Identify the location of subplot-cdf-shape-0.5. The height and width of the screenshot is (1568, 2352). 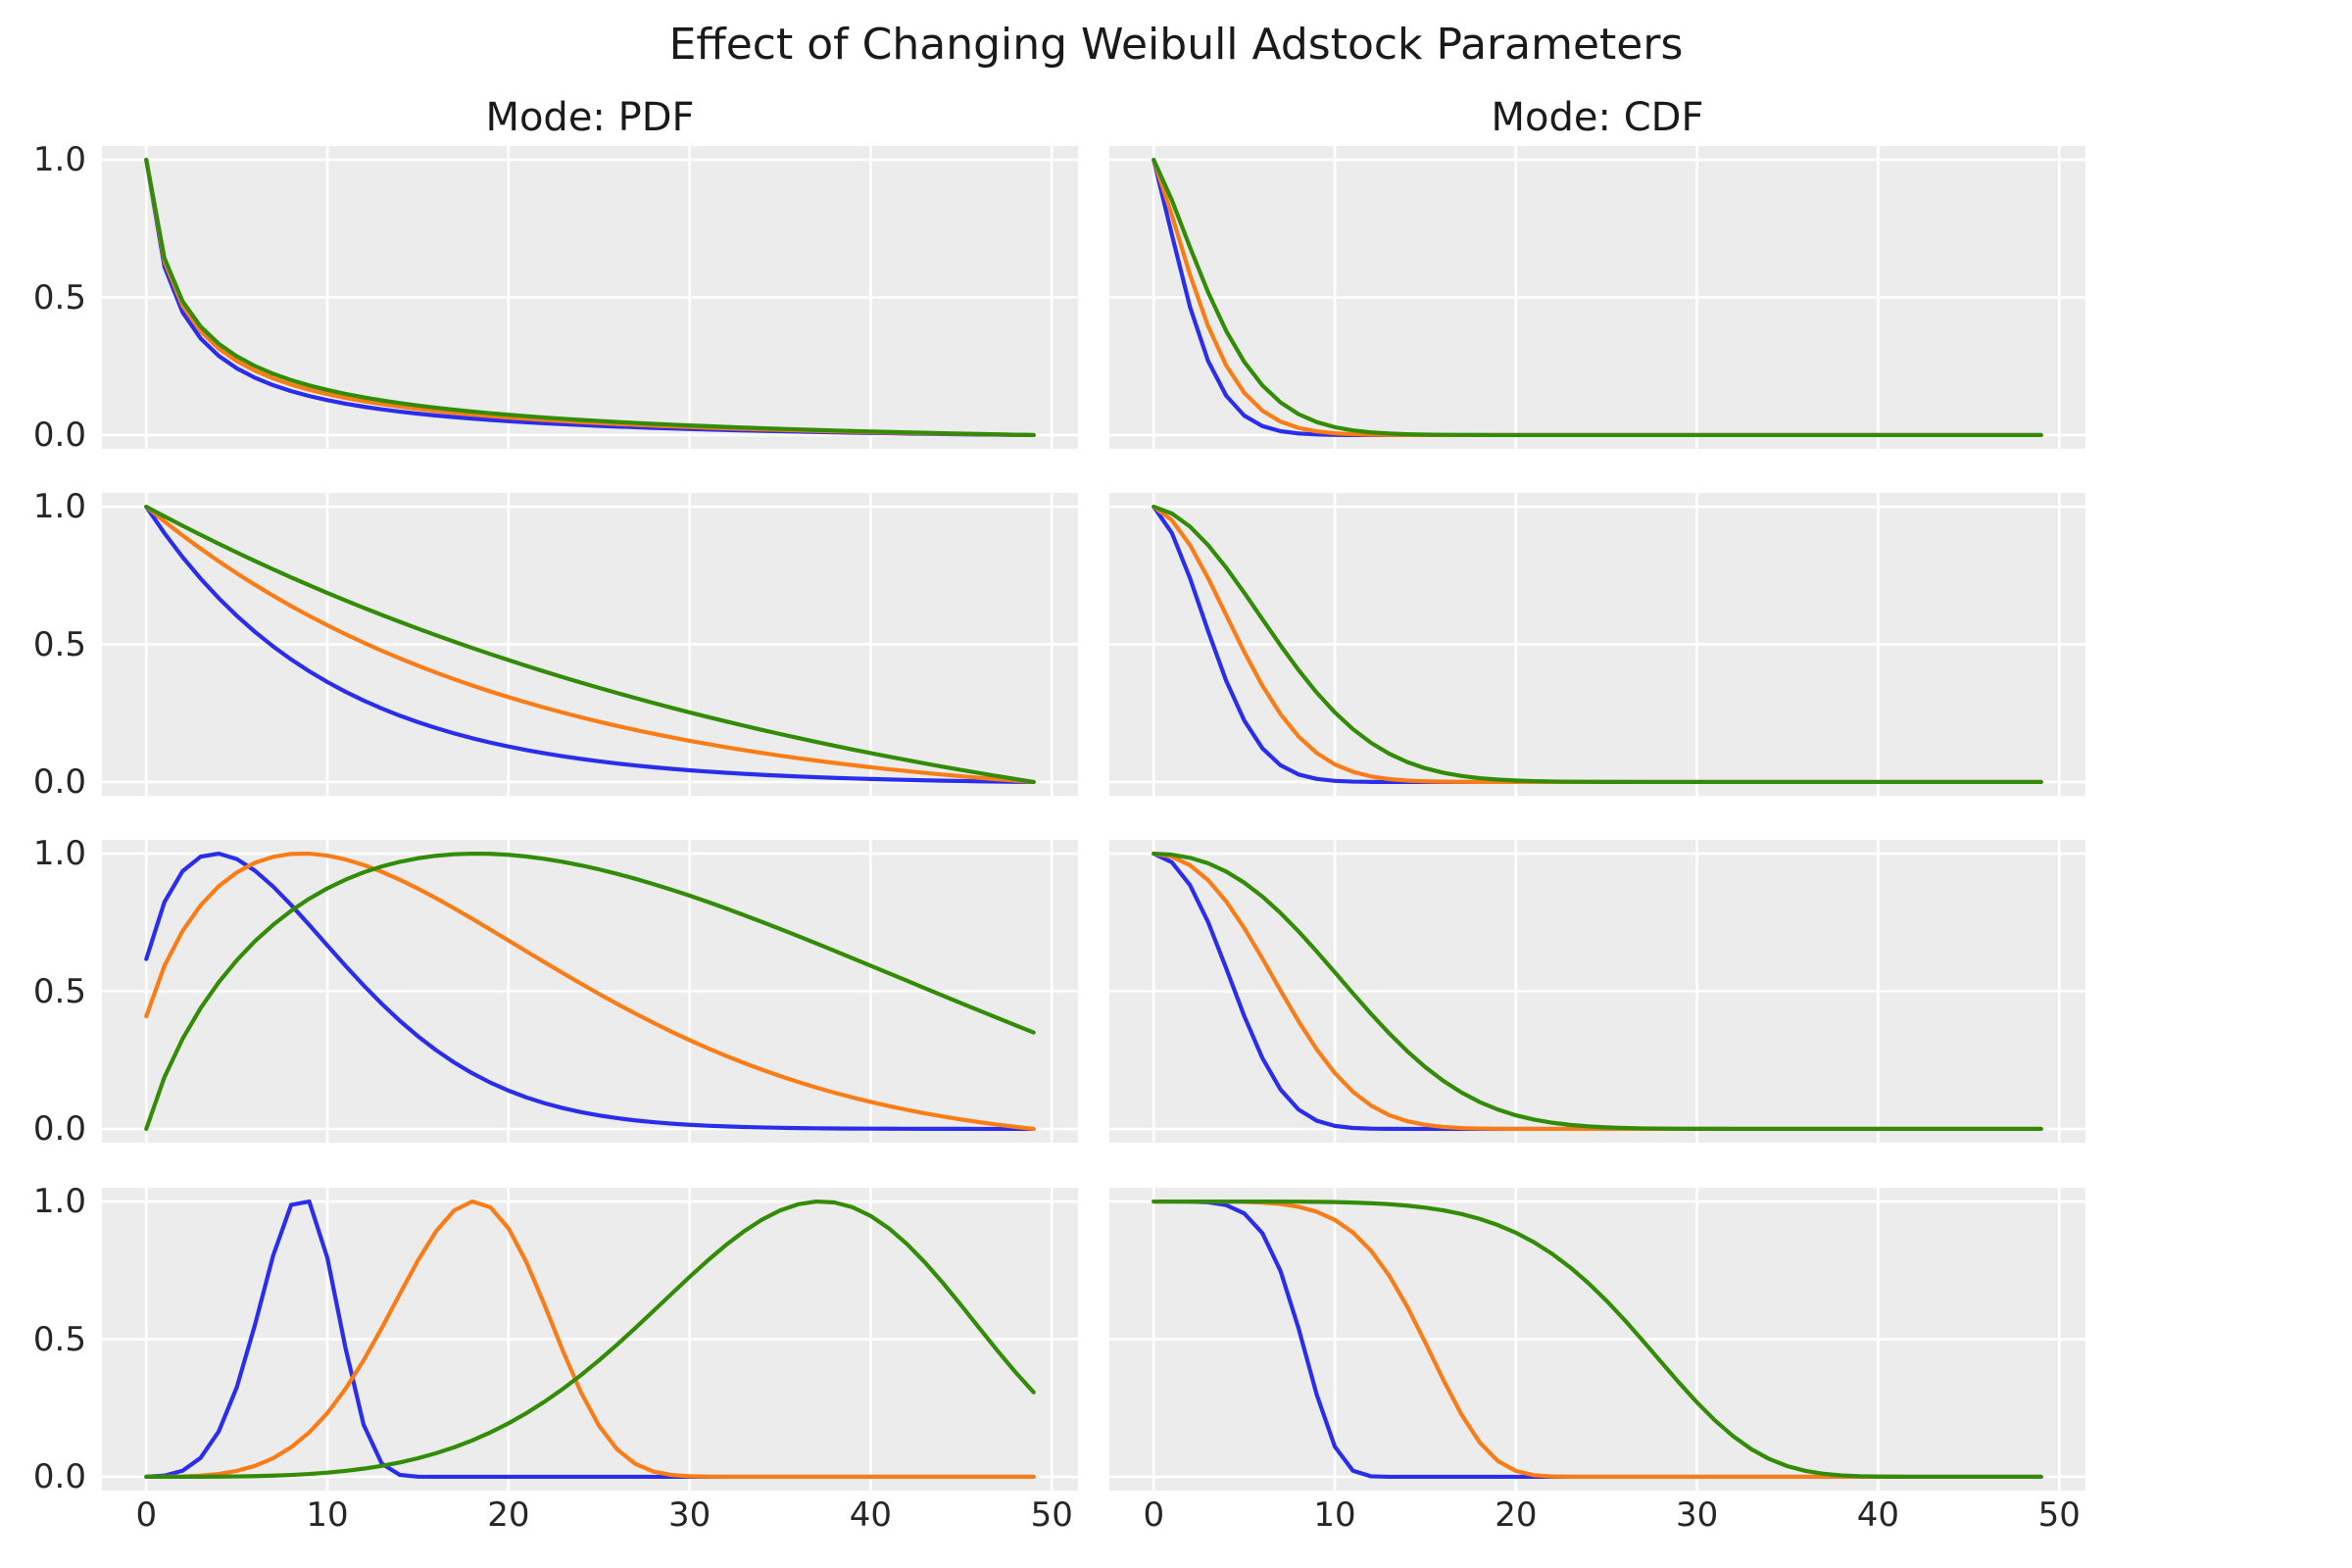
(1597, 297).